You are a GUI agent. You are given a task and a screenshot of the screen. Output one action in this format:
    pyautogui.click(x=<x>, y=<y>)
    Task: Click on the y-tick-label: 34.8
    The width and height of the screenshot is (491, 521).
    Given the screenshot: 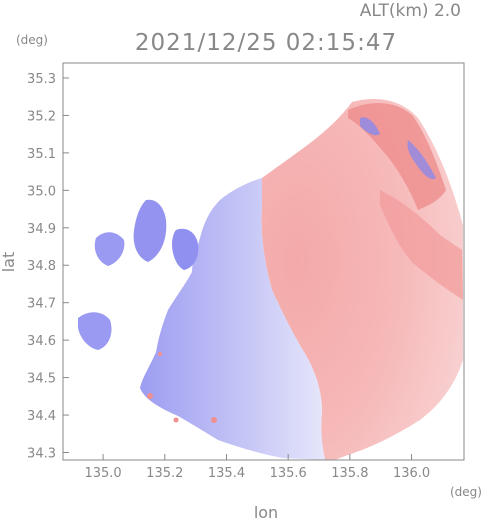 What is the action you would take?
    pyautogui.click(x=41, y=266)
    